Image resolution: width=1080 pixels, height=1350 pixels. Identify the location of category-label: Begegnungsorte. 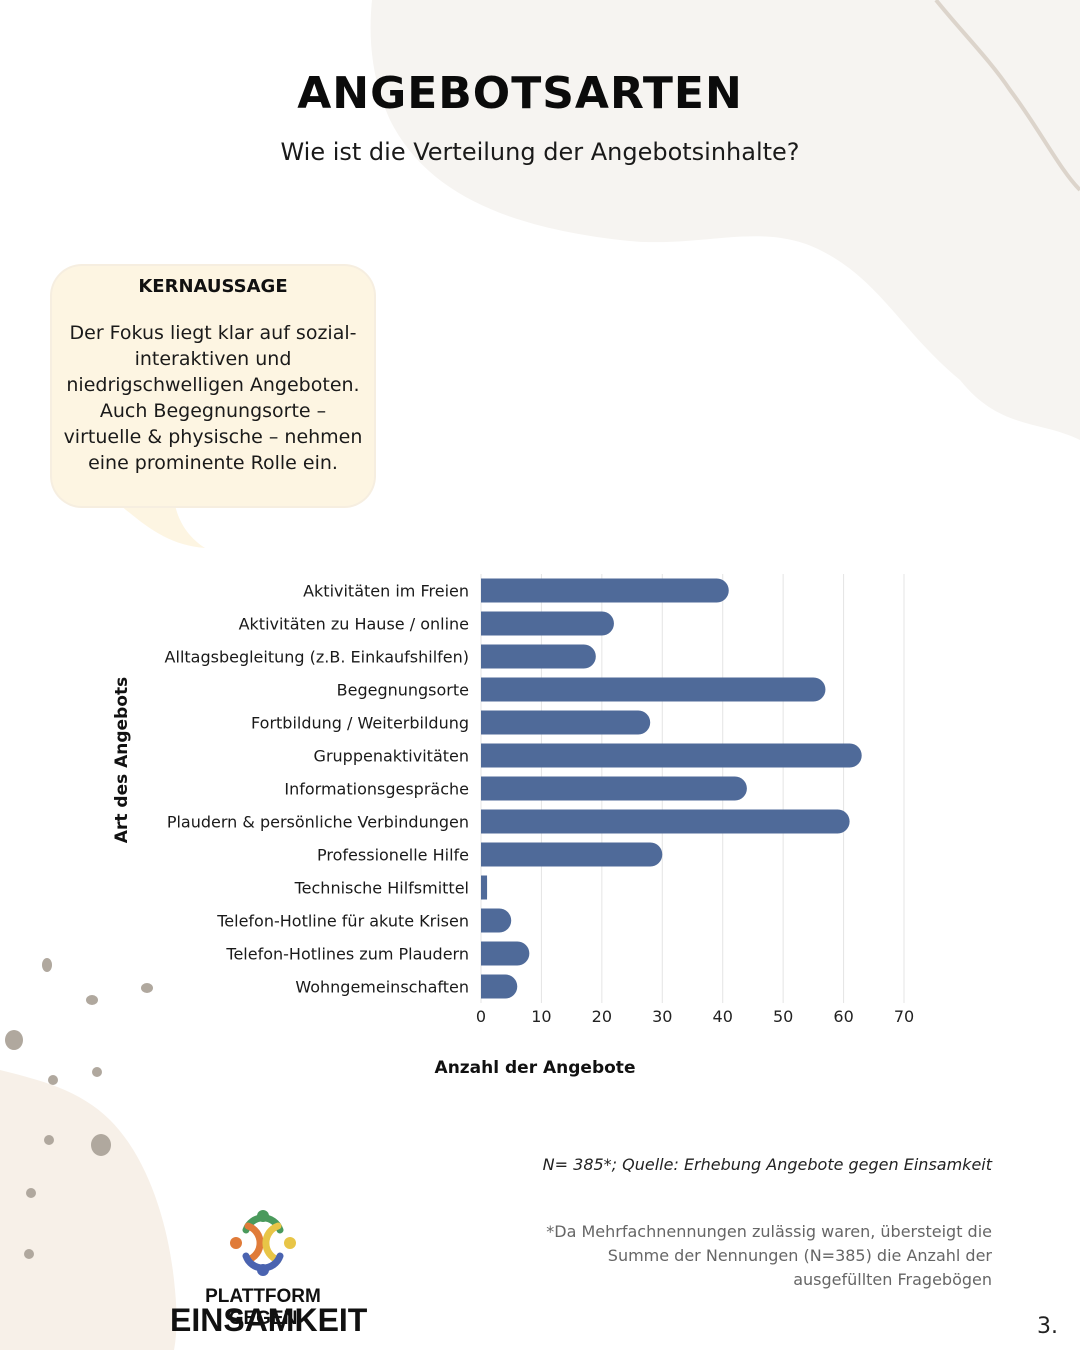
(403, 690).